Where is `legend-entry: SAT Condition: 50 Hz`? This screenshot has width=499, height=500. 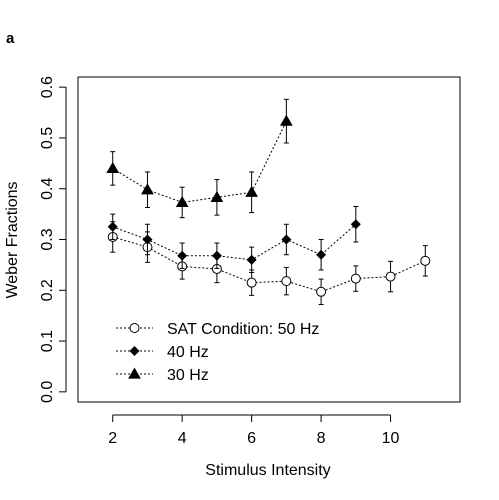
legend-entry: SAT Condition: 50 Hz is located at coordinates (217, 329).